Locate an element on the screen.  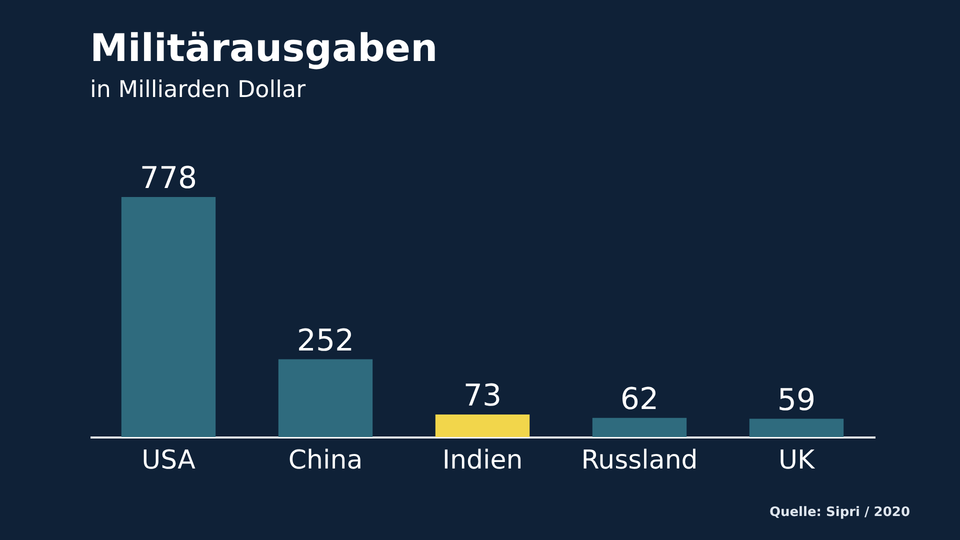
x-tick-label: UK is located at coordinates (797, 461).